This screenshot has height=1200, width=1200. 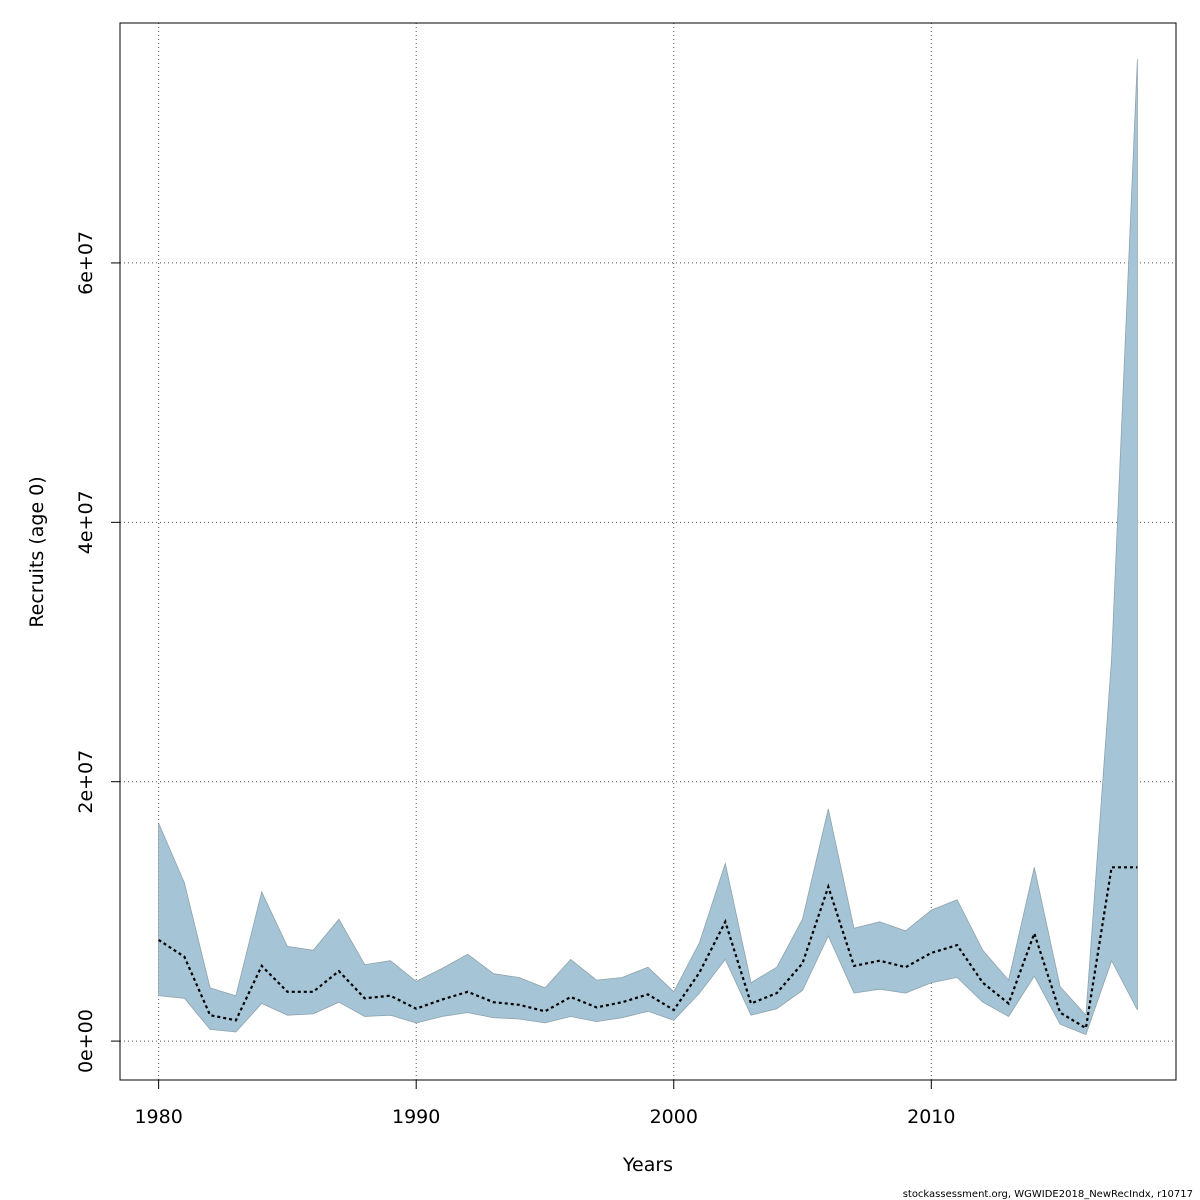 What do you see at coordinates (86, 782) in the screenshot?
I see `y-tick-label: 2e+07` at bounding box center [86, 782].